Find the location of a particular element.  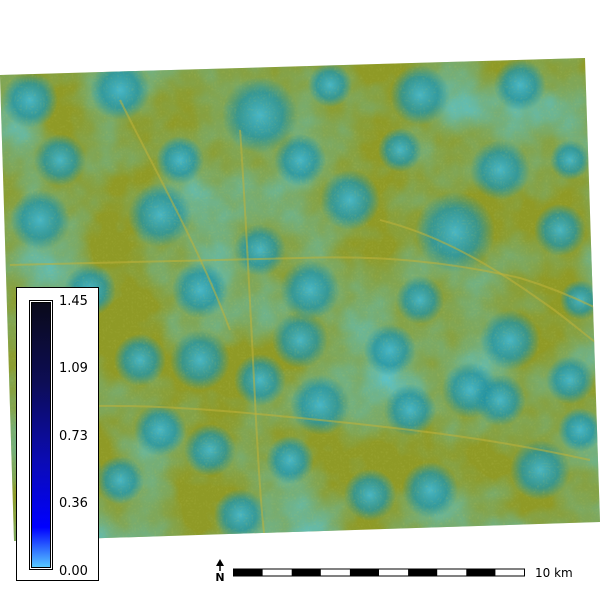

legend-tick-min: 0.00 is located at coordinates (73, 571).